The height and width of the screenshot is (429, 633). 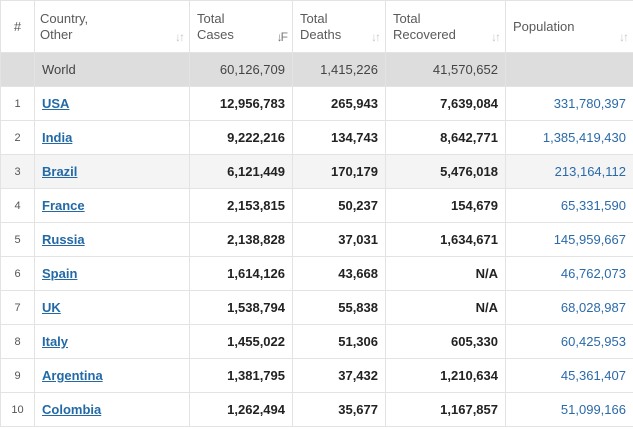 What do you see at coordinates (112, 69) in the screenshot?
I see `world-label: World` at bounding box center [112, 69].